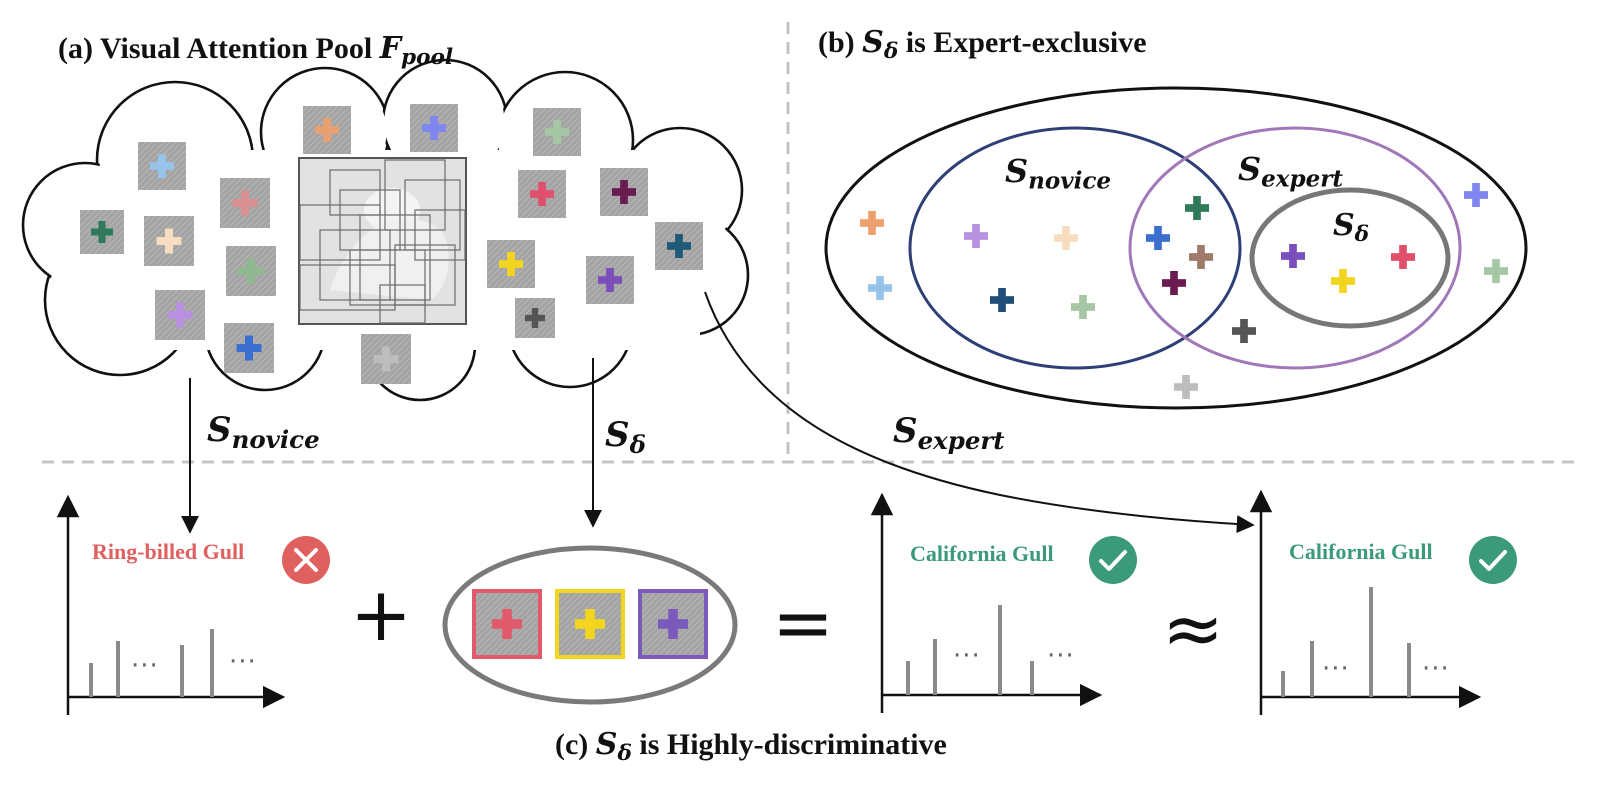 This screenshot has width=1604, height=785. What do you see at coordinates (1361, 551) in the screenshot?
I see `prediction-expert-label: California Gull` at bounding box center [1361, 551].